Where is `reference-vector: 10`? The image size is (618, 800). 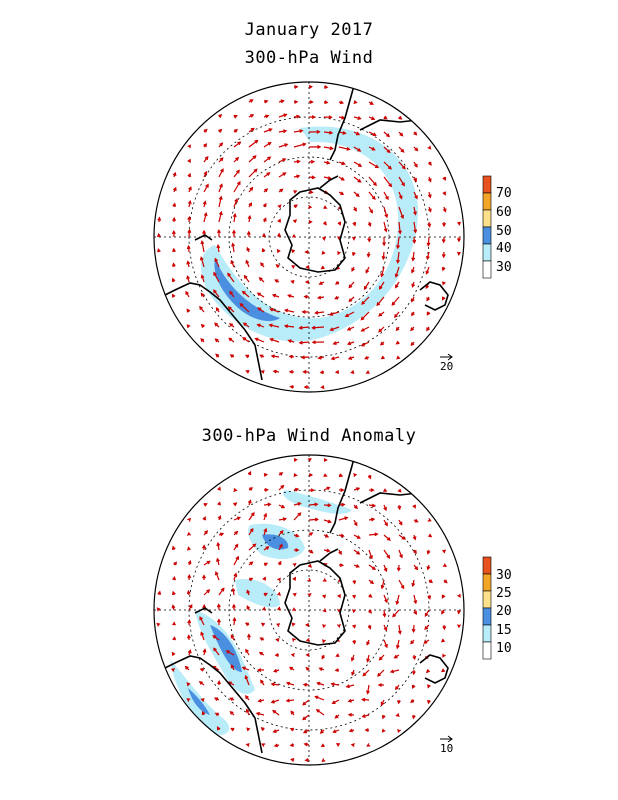 reference-vector: 10 is located at coordinates (446, 745).